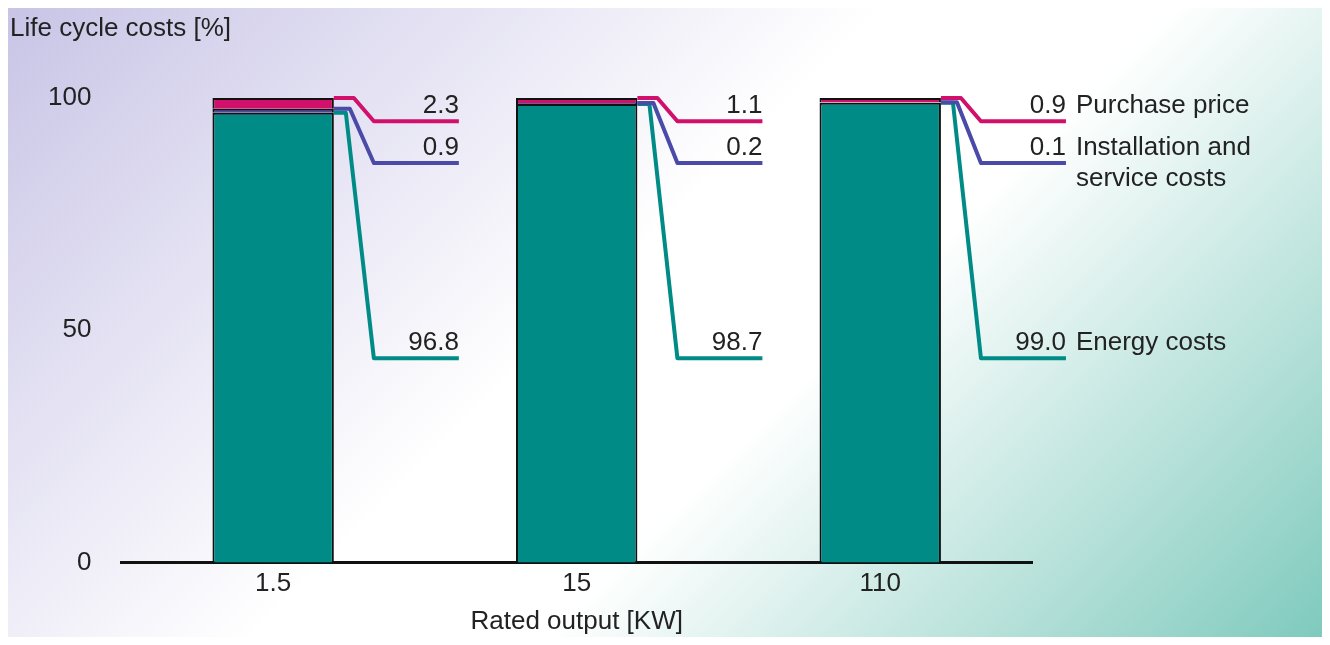 This screenshot has height=645, width=1330. Describe the element at coordinates (744, 146) in the screenshot. I see `data-label: 0.2` at that location.